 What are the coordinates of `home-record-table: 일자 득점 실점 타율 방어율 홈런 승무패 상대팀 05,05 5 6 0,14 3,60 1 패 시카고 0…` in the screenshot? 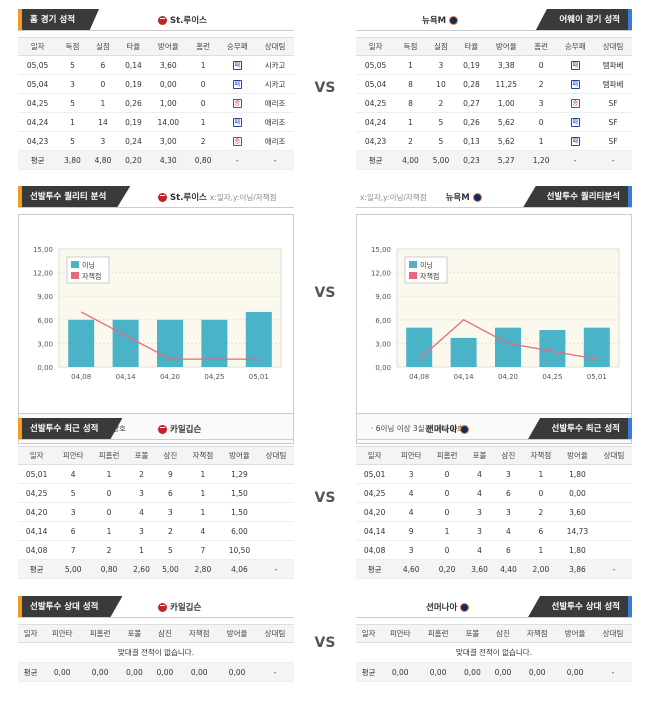 It's located at (156, 103).